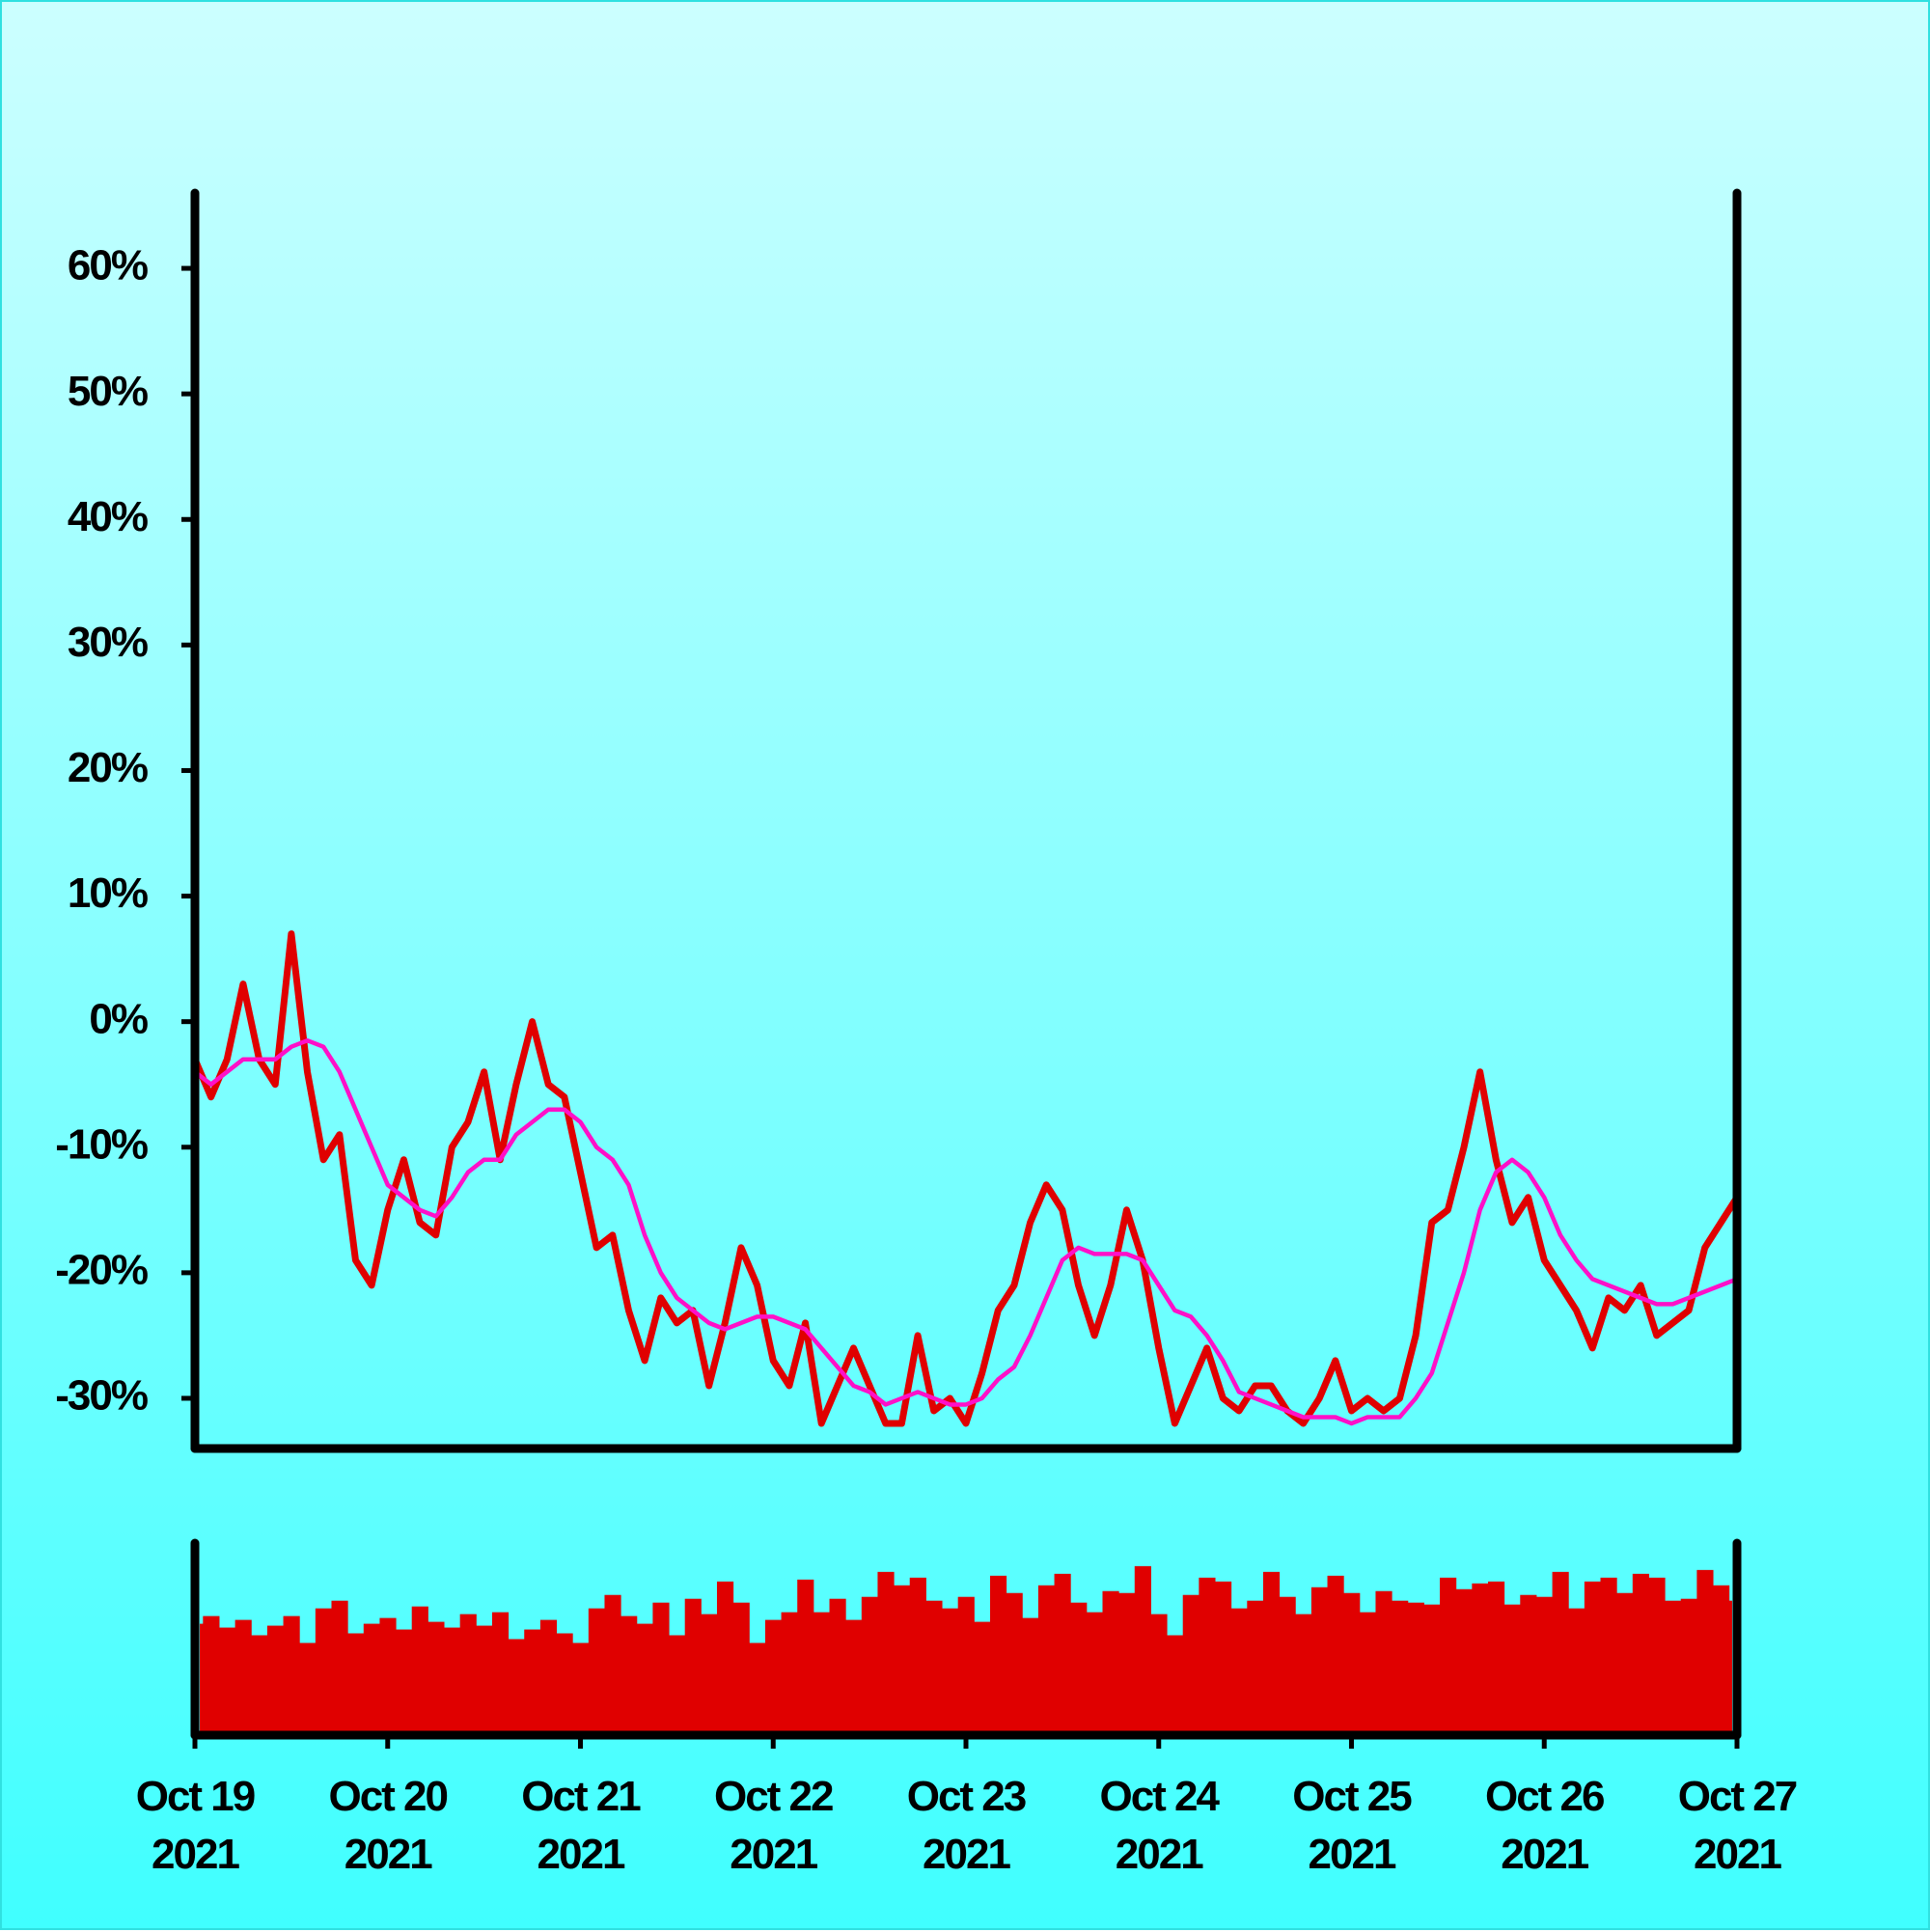 The image size is (1930, 1932). Describe the element at coordinates (196, 1825) in the screenshot. I see `x-tick-label: Oct 19 2021` at that location.